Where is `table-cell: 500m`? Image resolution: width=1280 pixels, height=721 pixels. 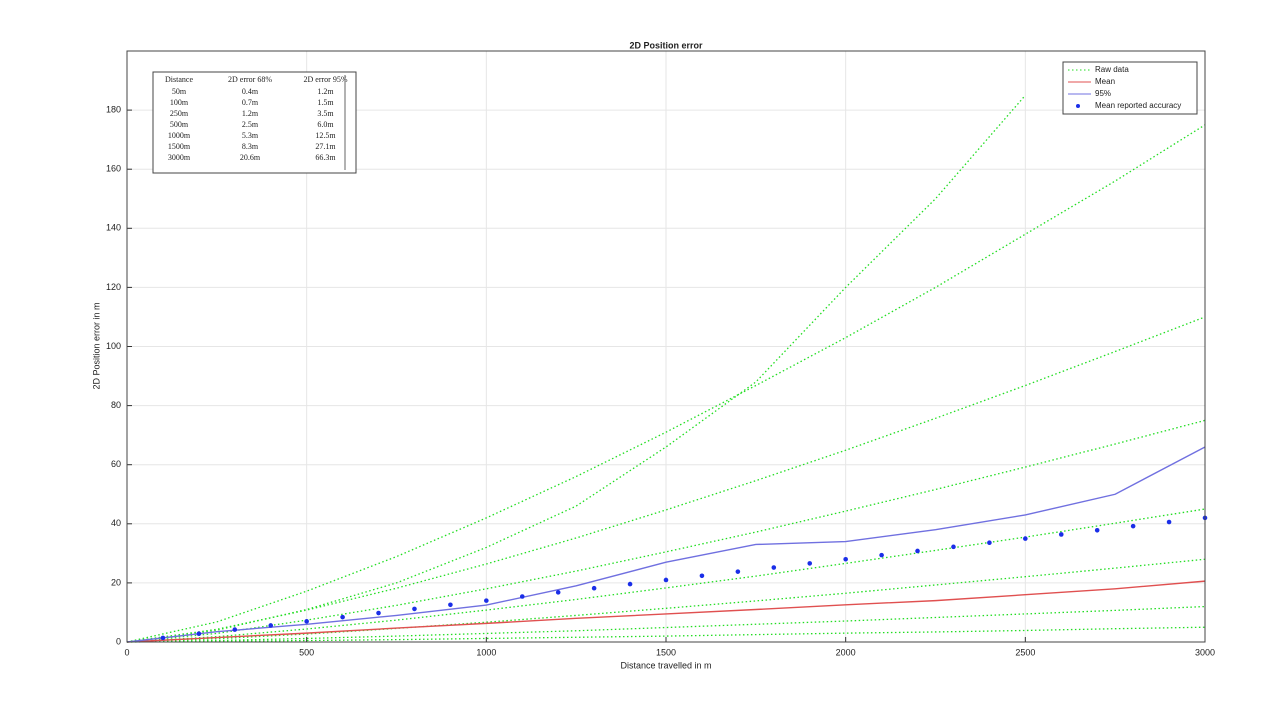
table-cell: 500m is located at coordinates (179, 124).